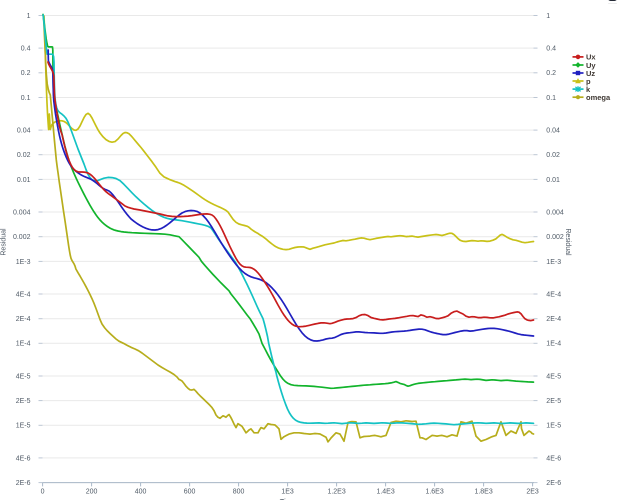 Image resolution: width=618 pixels, height=500 pixels. I want to click on svg-text: 800, so click(239, 492).